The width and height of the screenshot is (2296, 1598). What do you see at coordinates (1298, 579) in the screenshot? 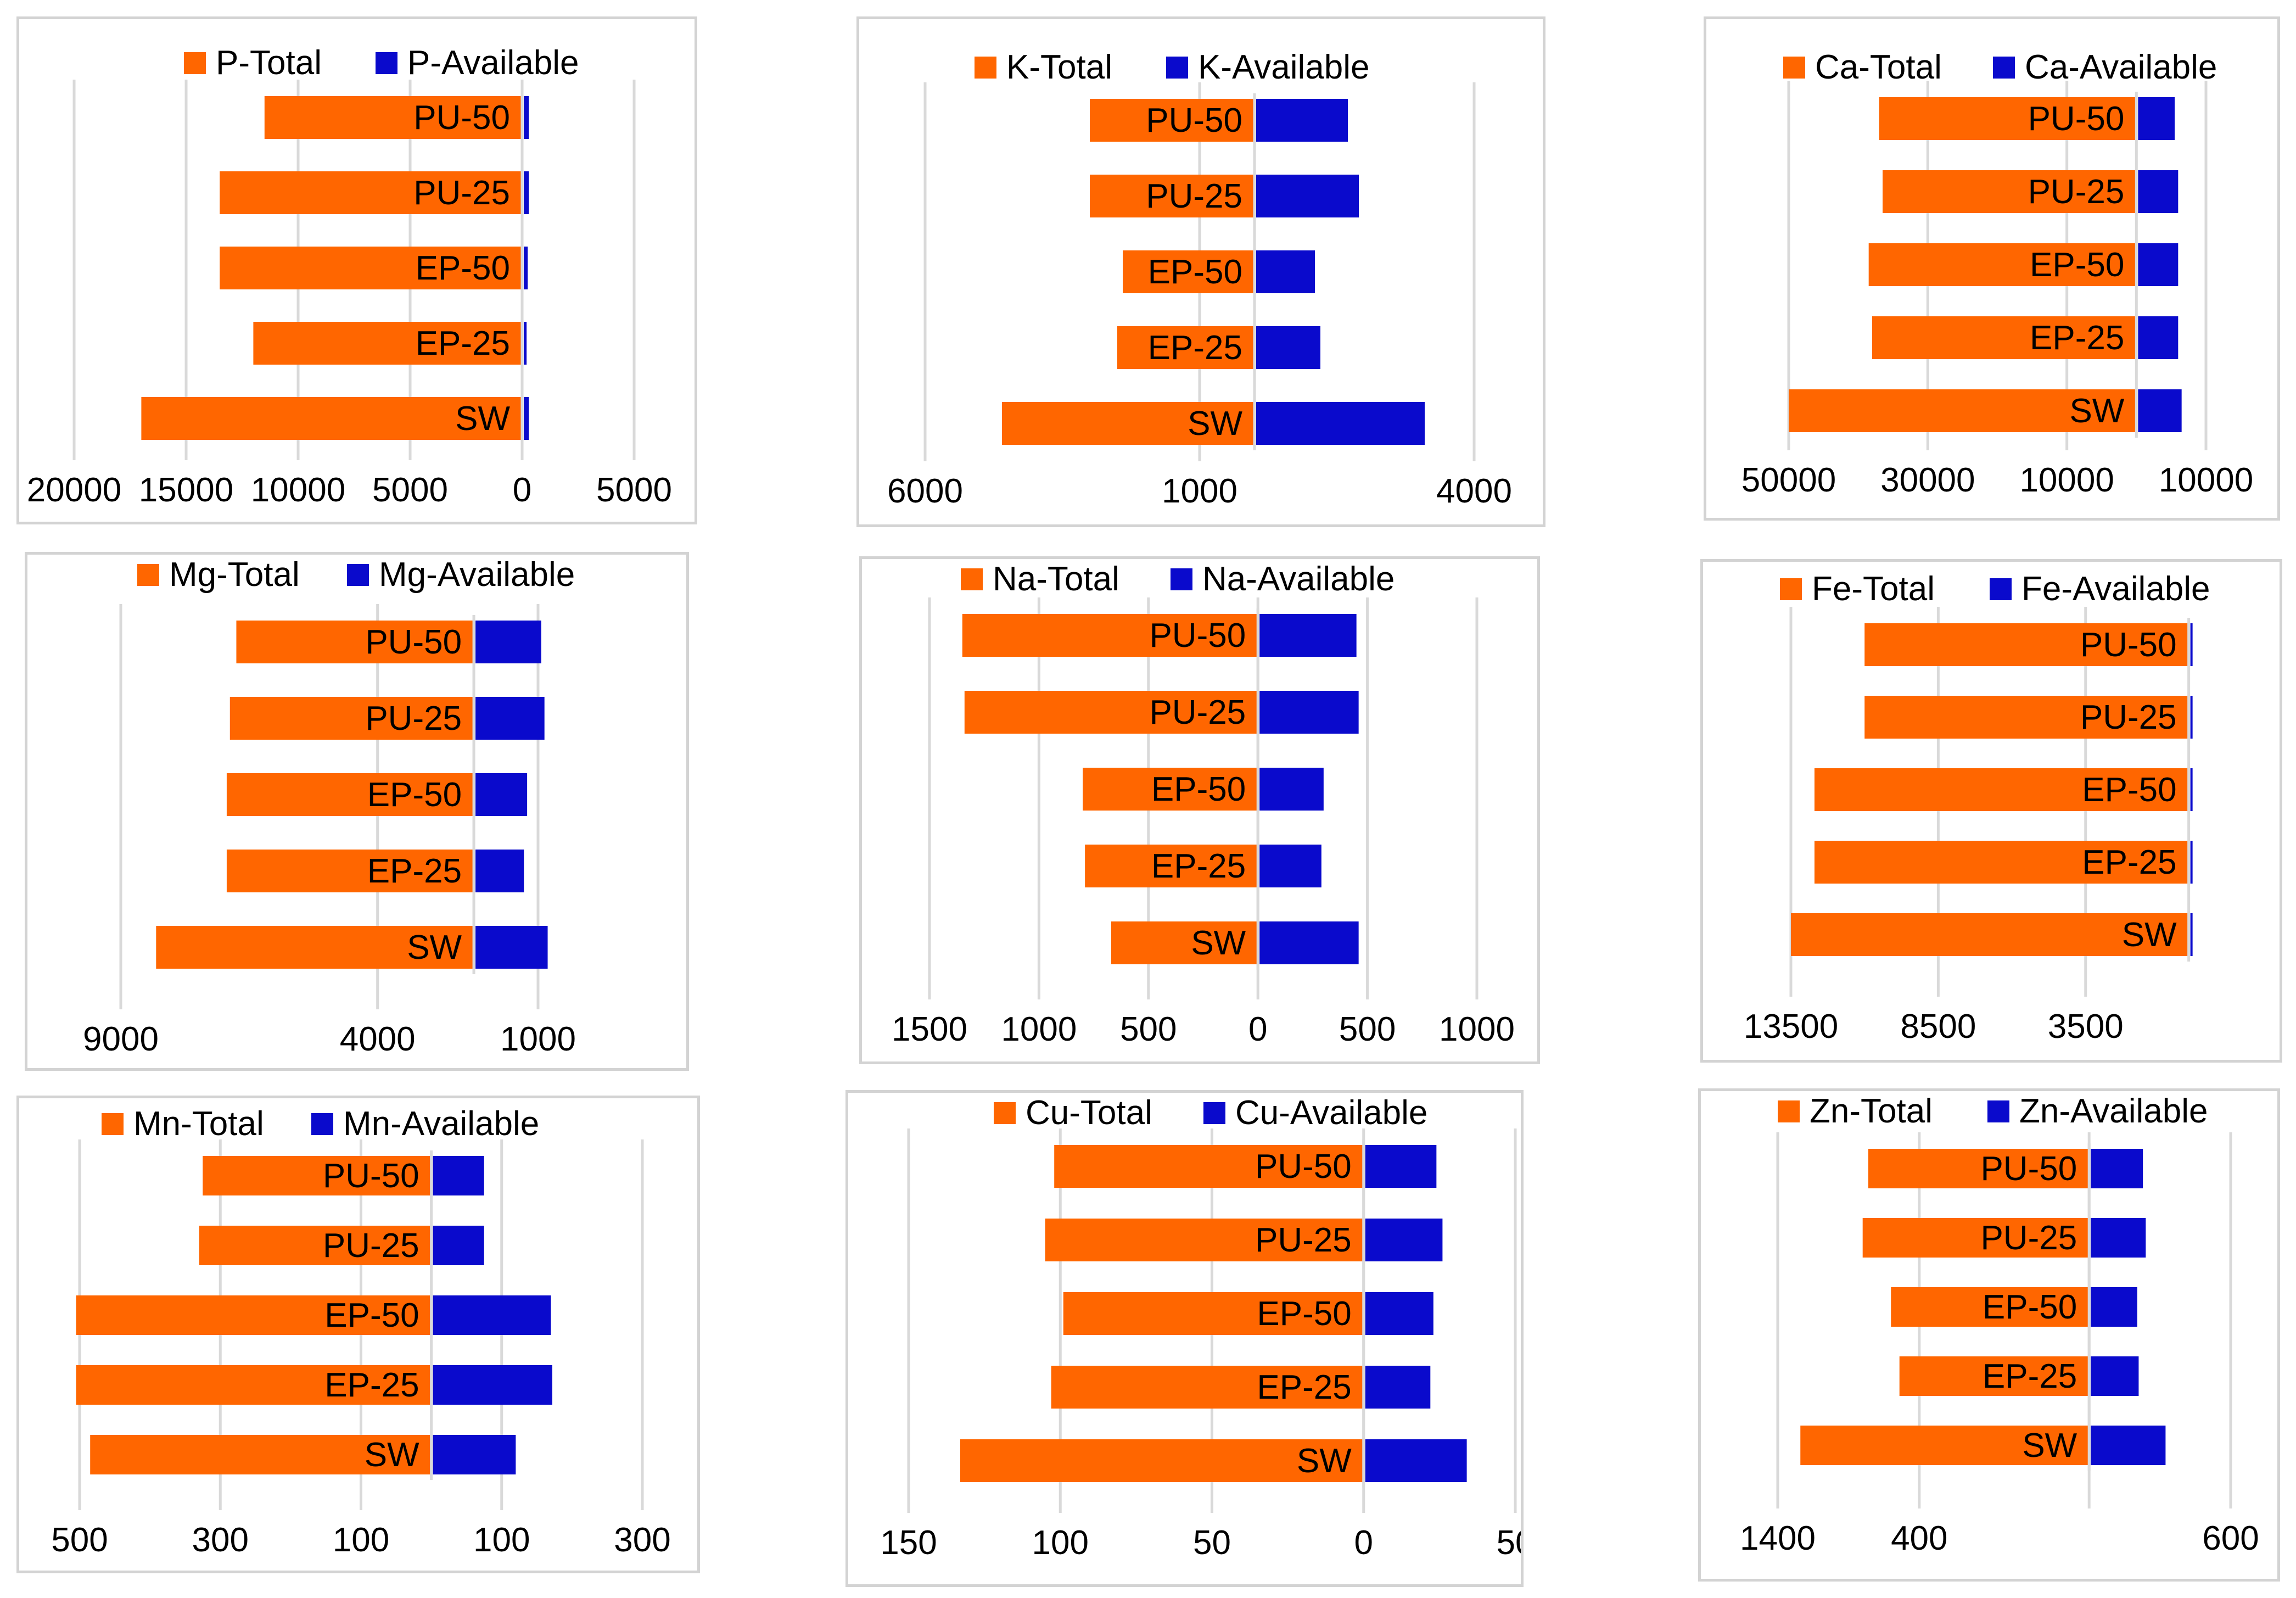
I see `legend-label: Na-Available` at bounding box center [1298, 579].